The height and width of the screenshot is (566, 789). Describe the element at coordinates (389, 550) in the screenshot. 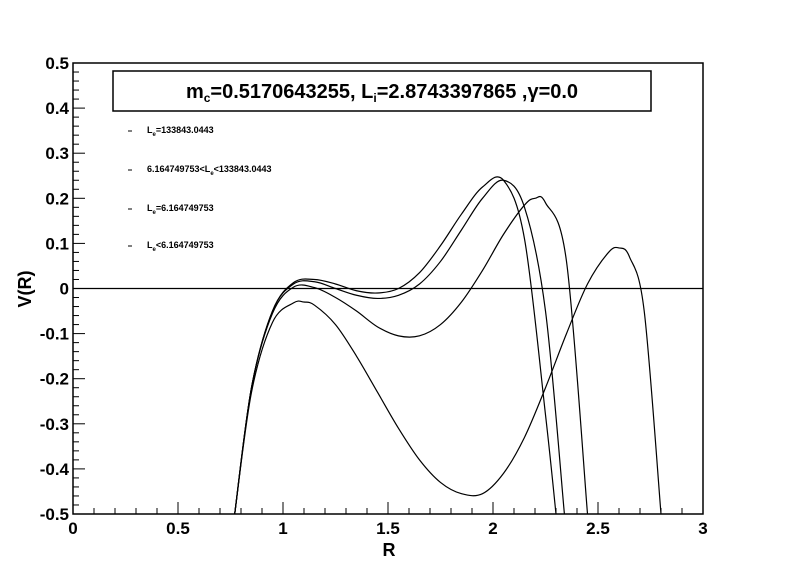

I see `x-axis-title: R` at that location.